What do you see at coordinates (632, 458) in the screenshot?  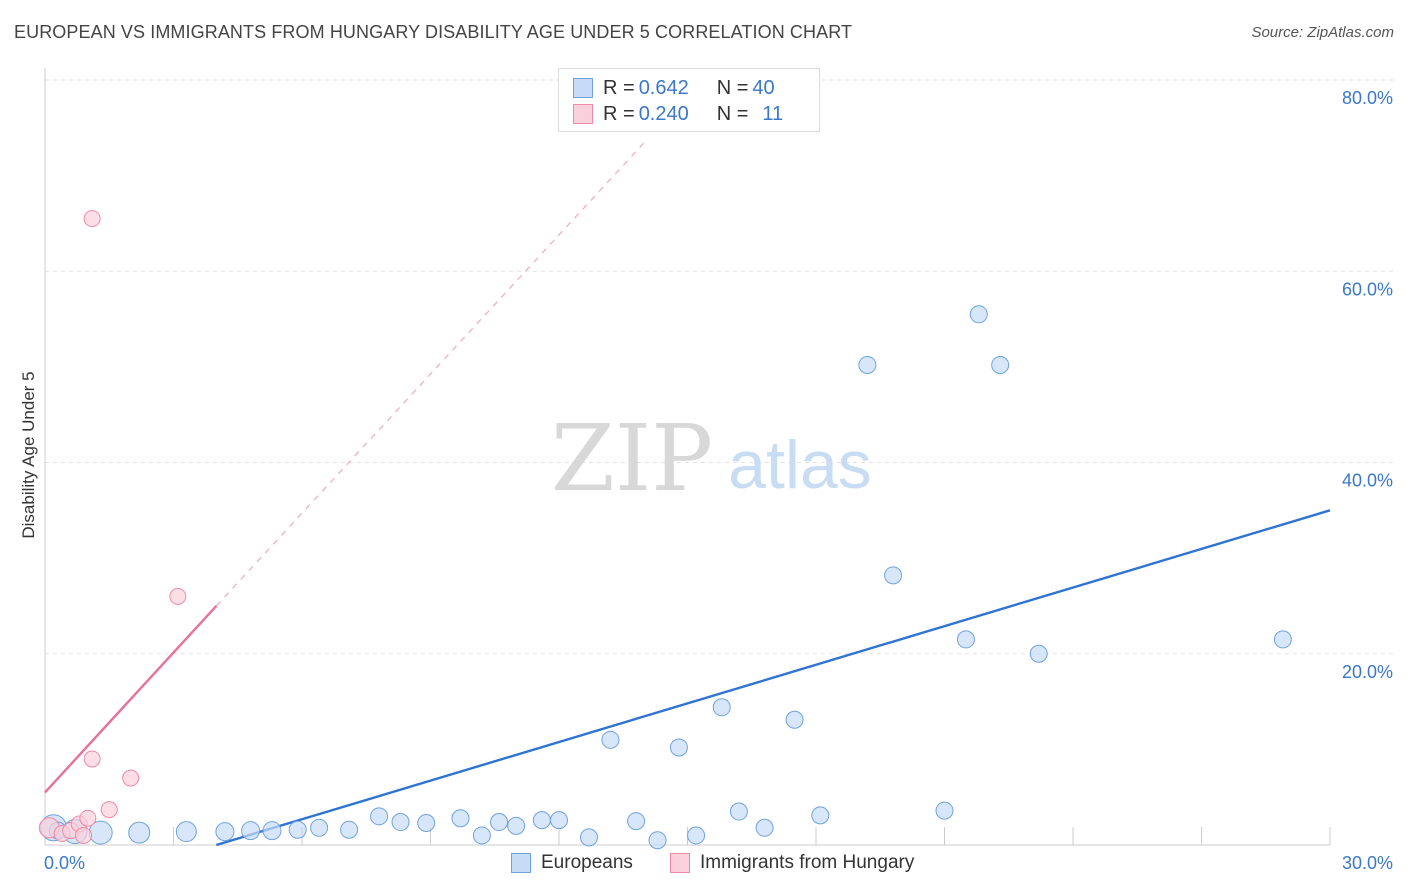 I see `watermark-zip: ZIP` at bounding box center [632, 458].